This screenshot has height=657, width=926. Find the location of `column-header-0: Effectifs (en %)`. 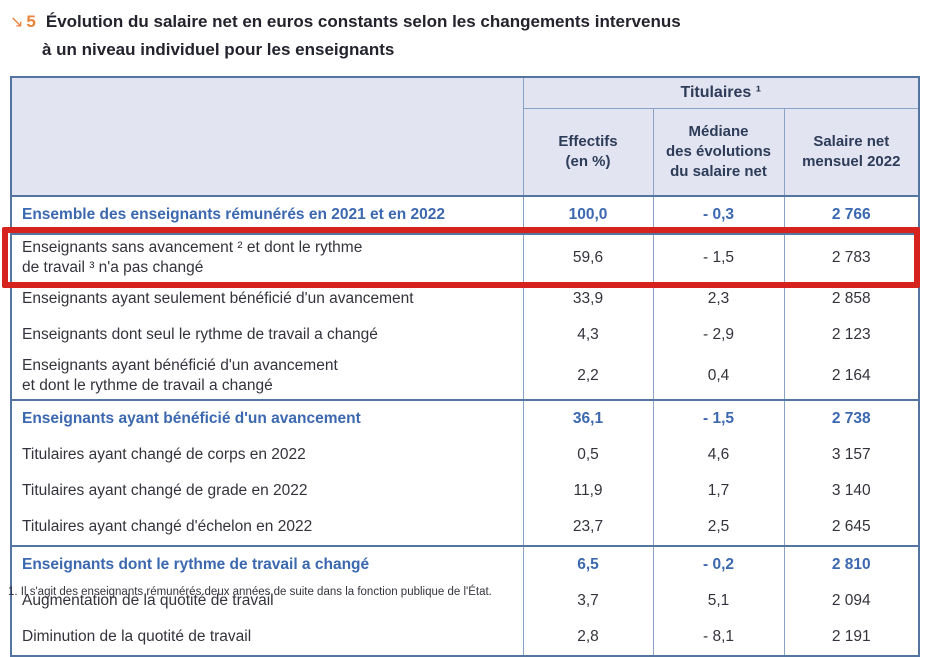

column-header-0: Effectifs (en %) is located at coordinates (588, 152).